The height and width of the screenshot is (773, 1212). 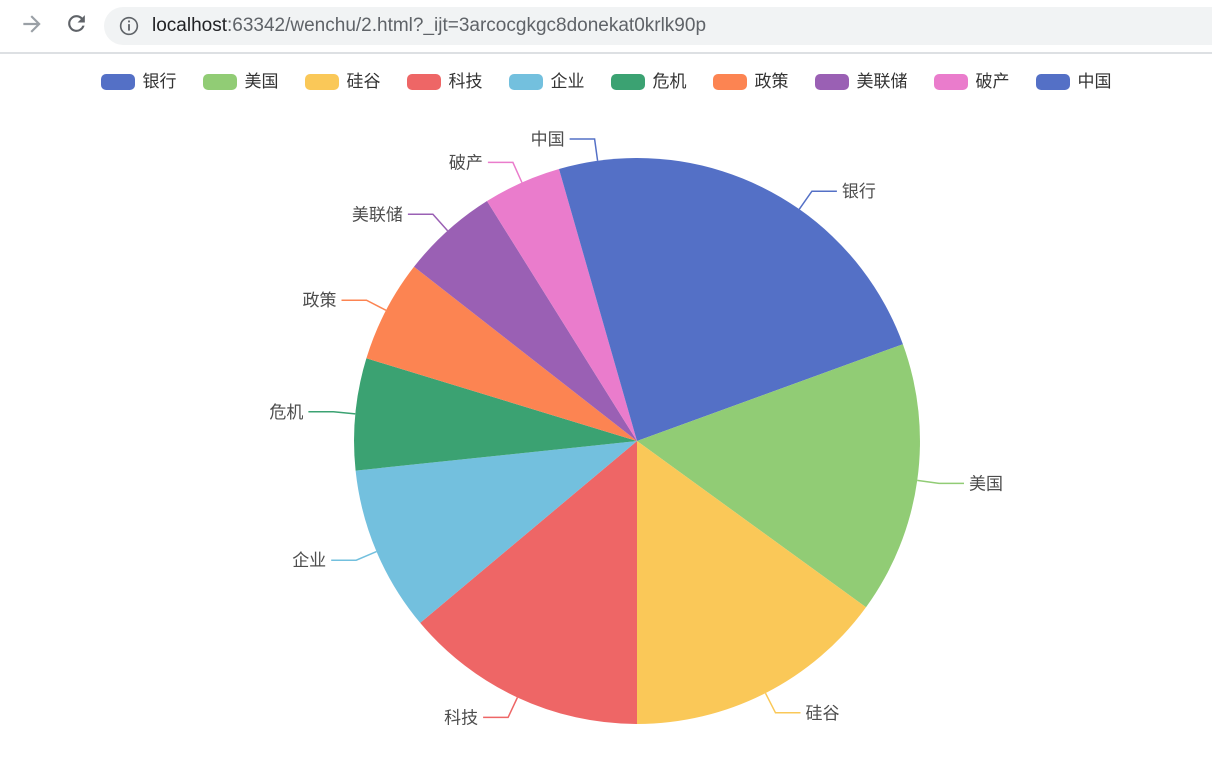 I want to click on legend-item-危机: 危机, so click(x=648, y=81).